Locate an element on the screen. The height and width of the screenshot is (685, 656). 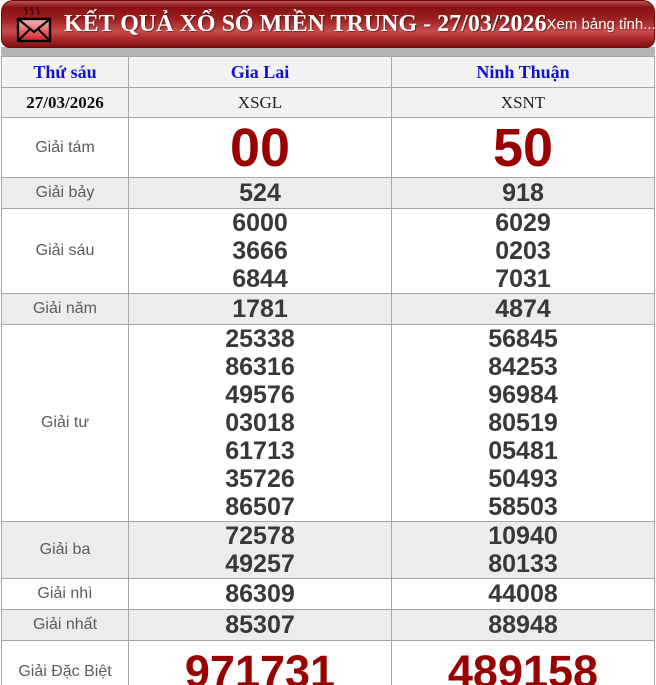
prize-row: Giải ba 72578 49257 10940 80133 is located at coordinates (328, 550).